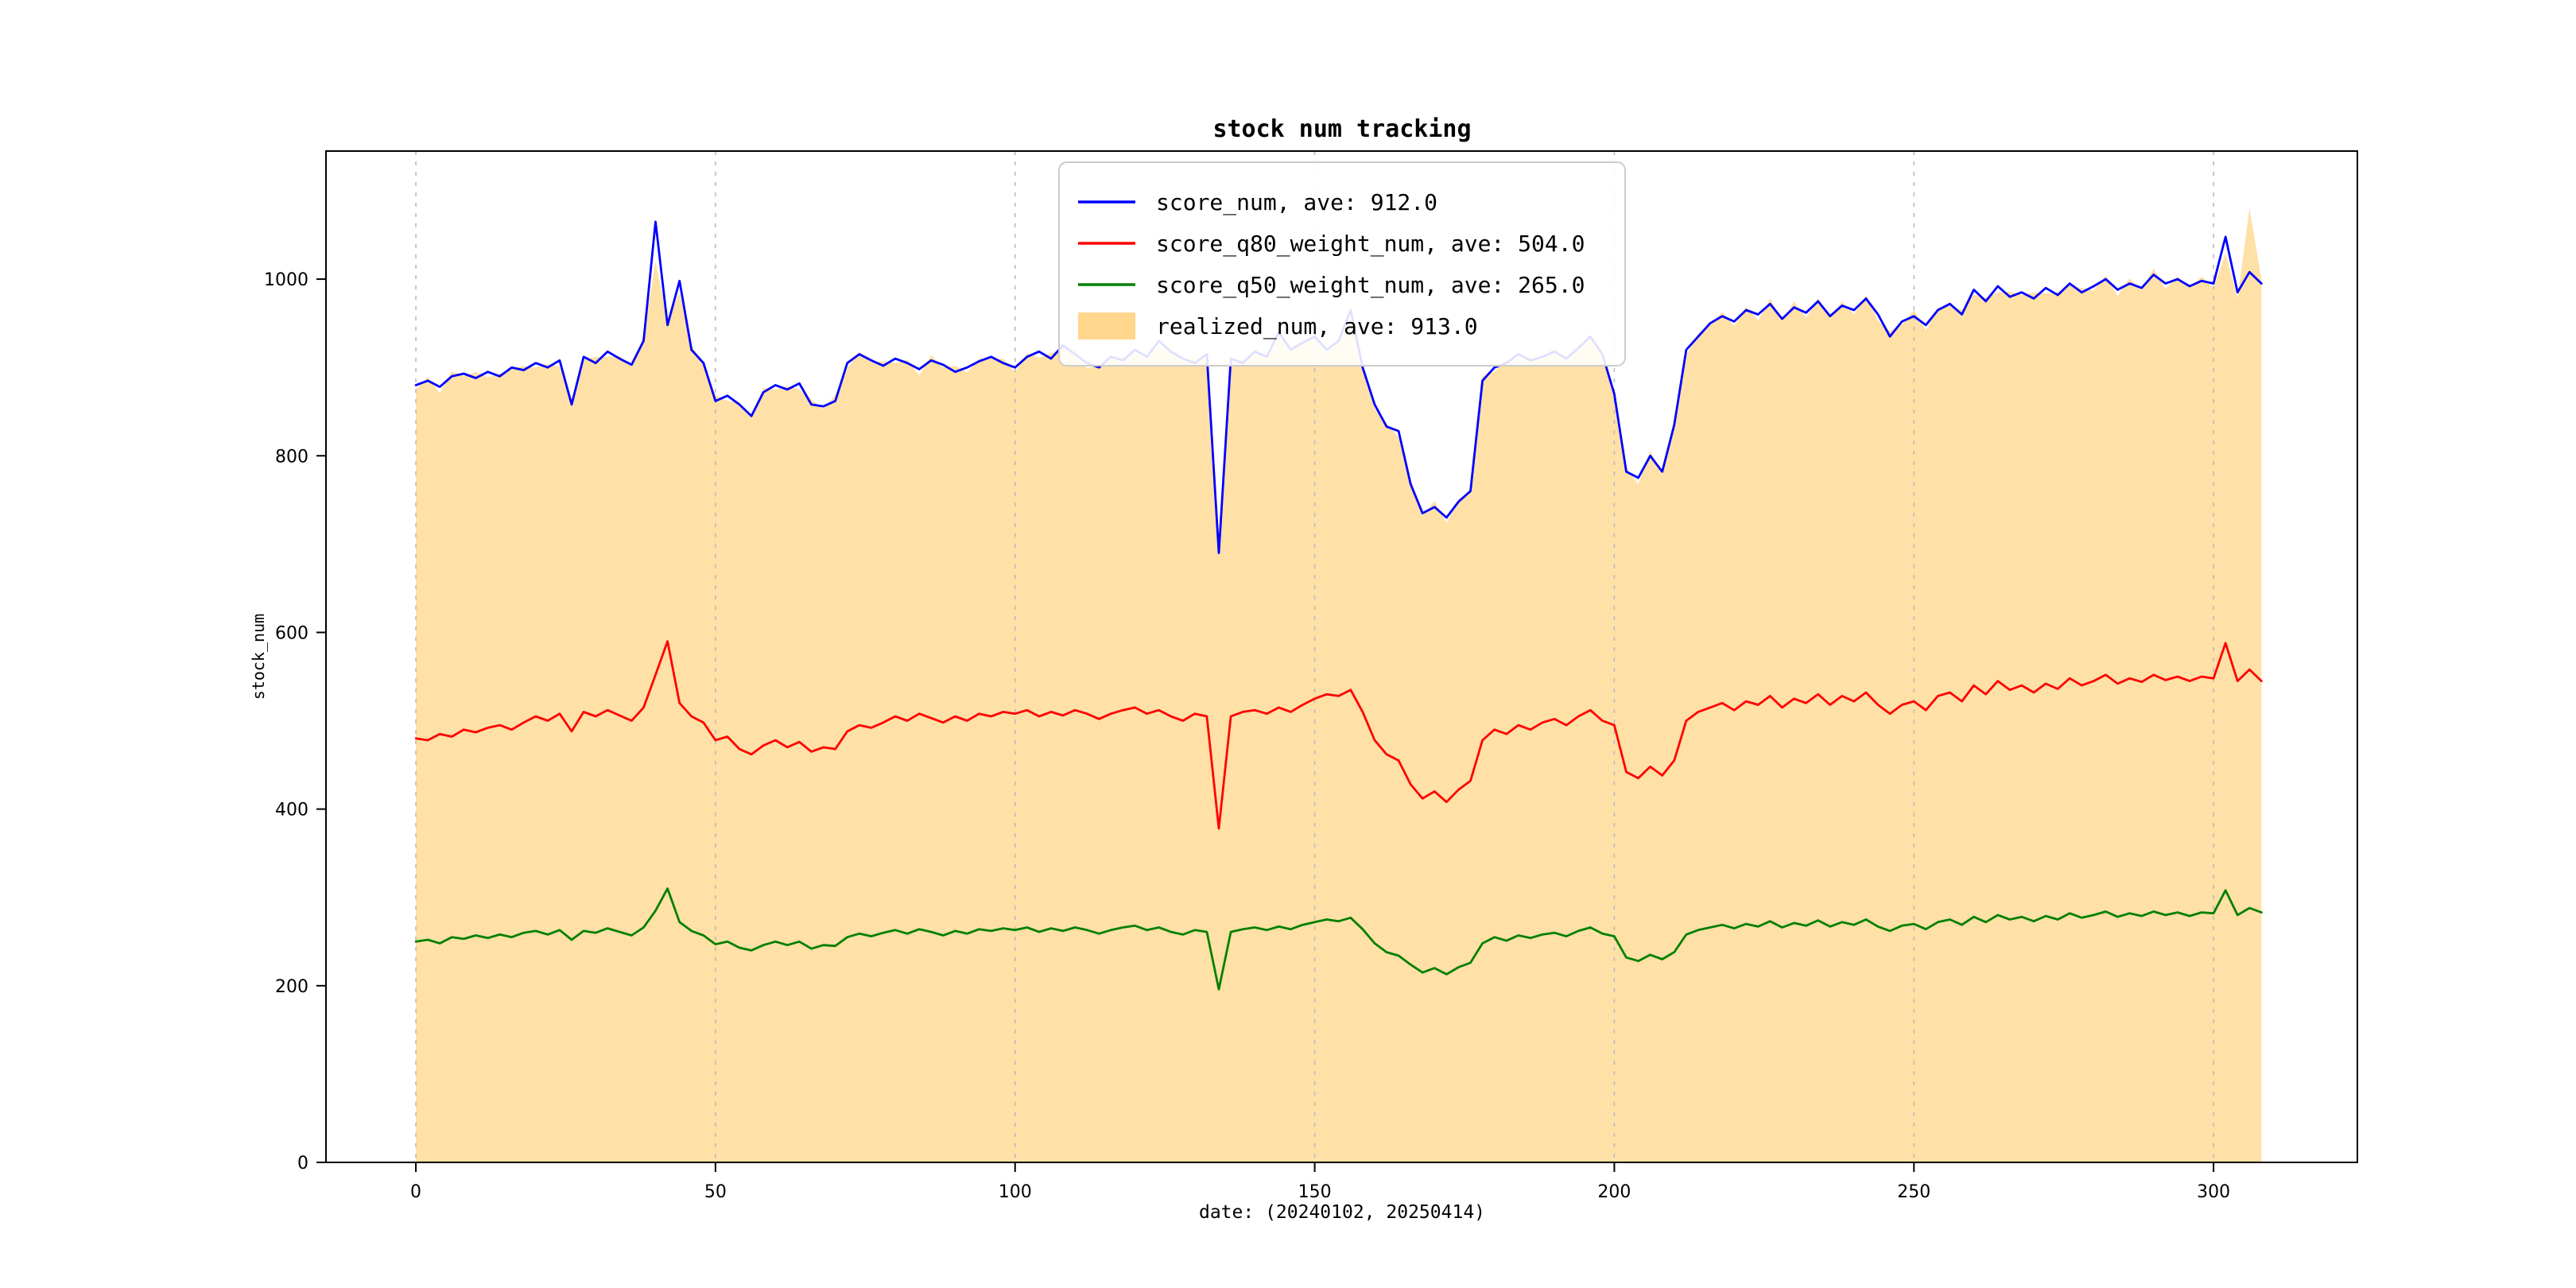 The width and height of the screenshot is (2576, 1288). I want to click on y-tick-label: 400, so click(292, 811).